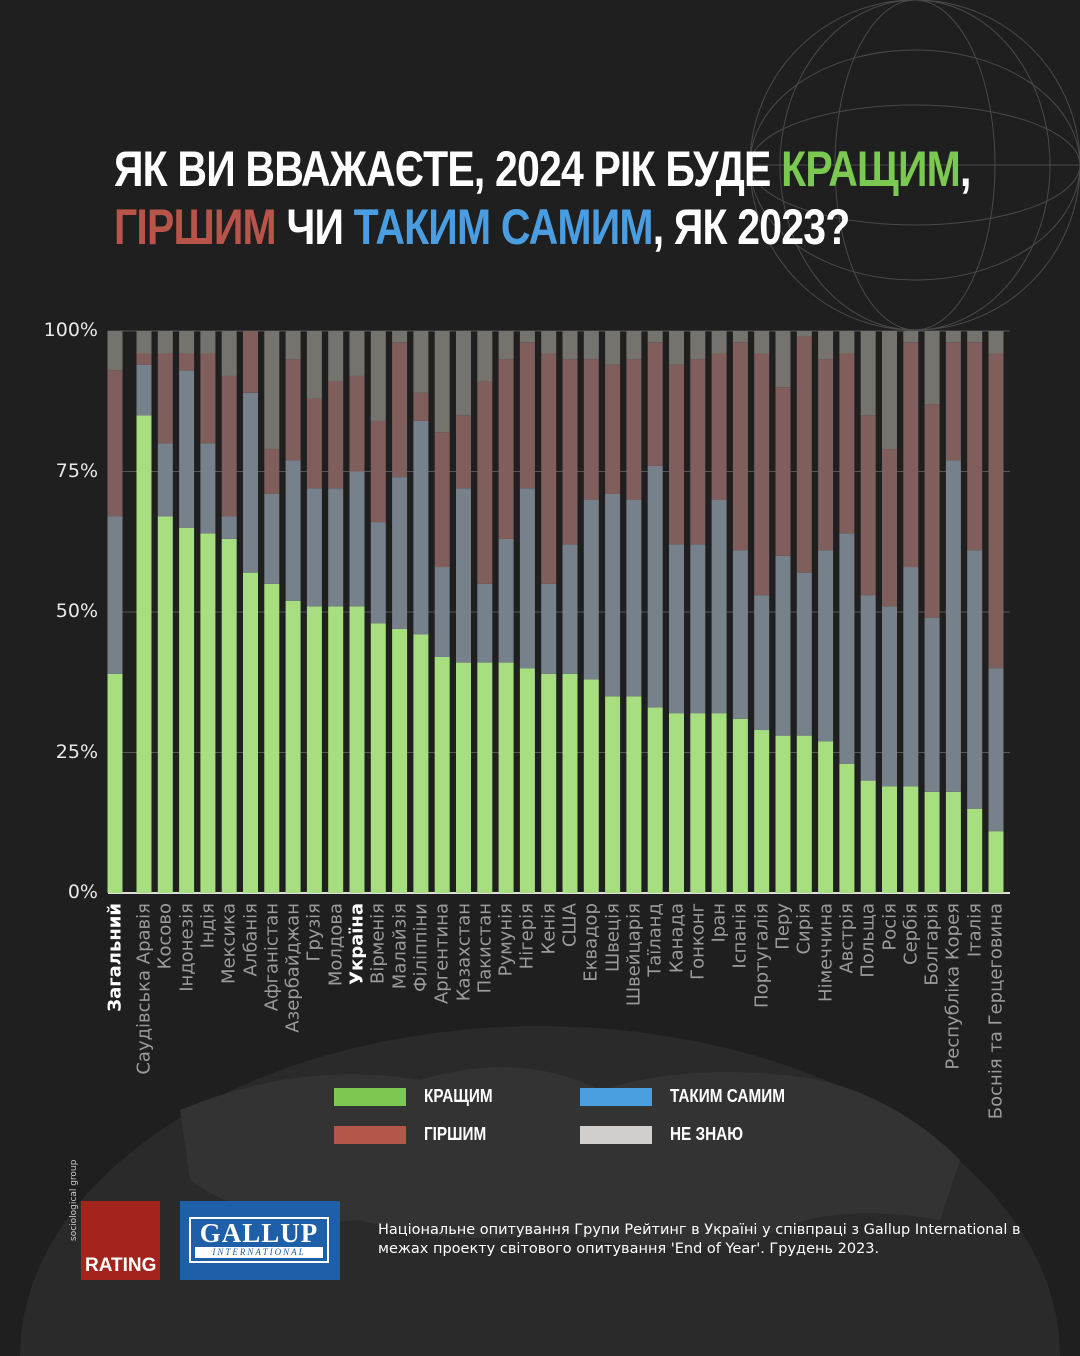 The width and height of the screenshot is (1080, 1356). I want to click on x-category-label: Малайзія, so click(400, 946).